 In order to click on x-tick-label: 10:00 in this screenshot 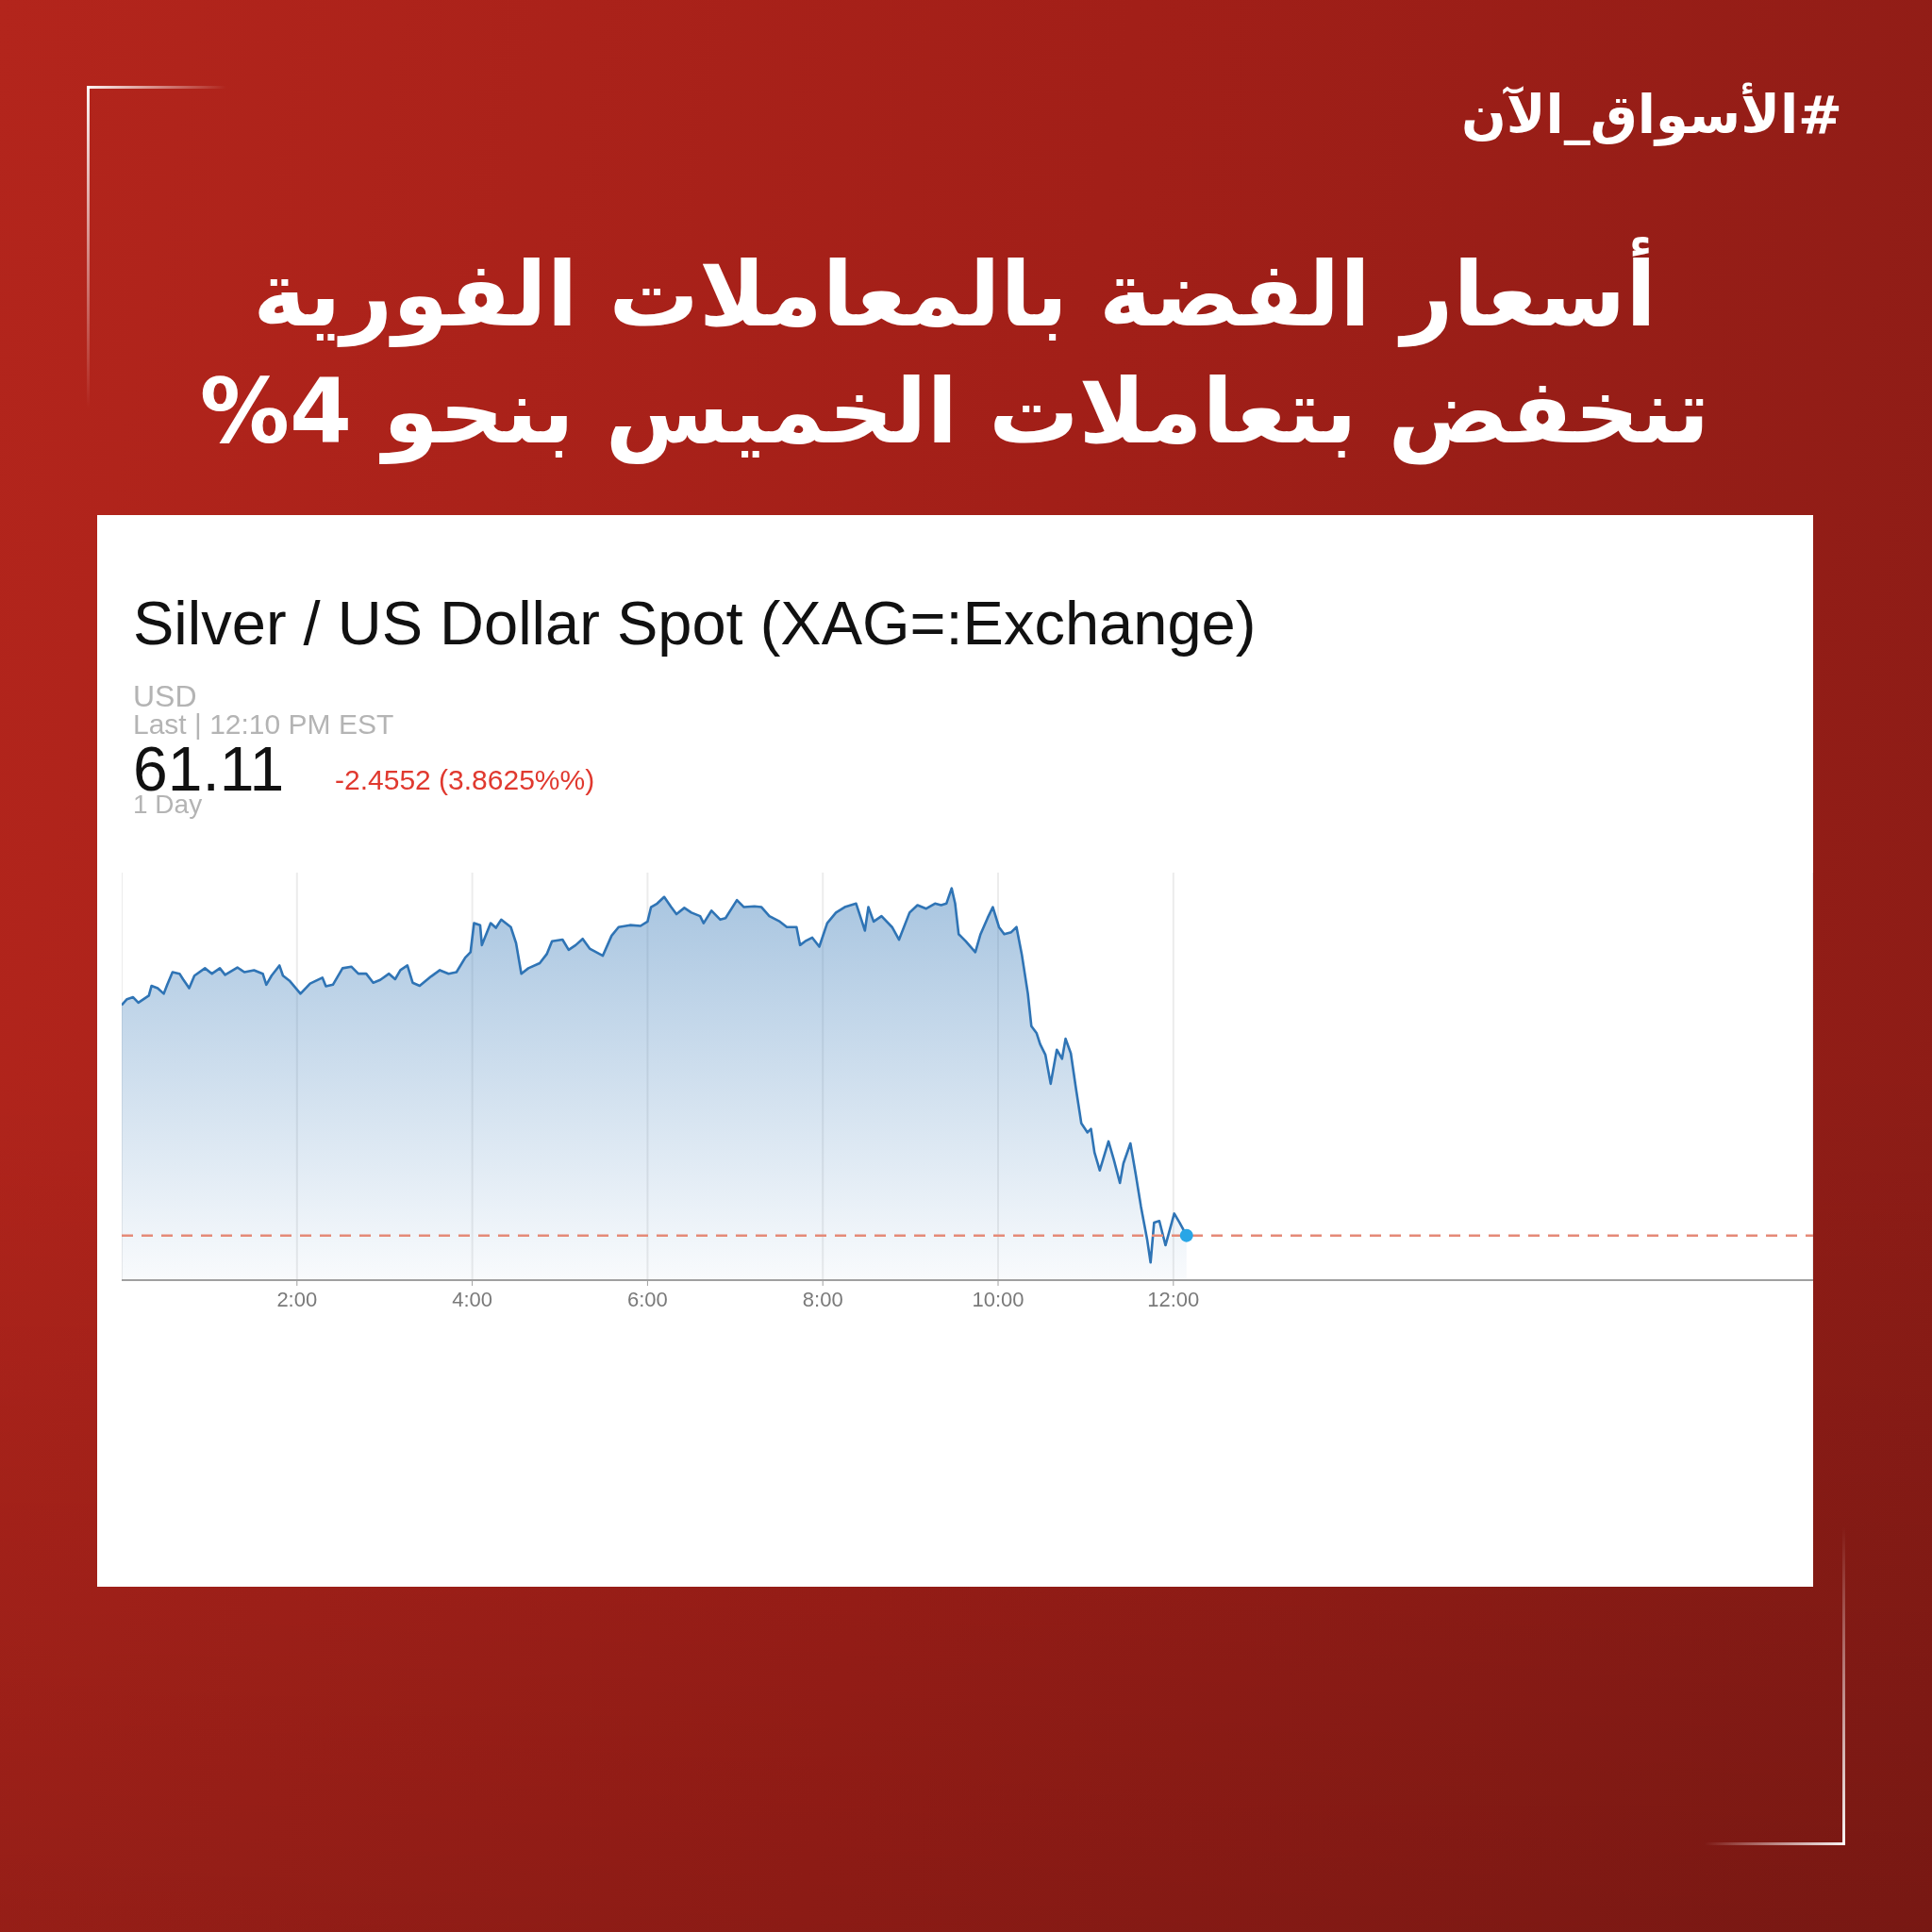, I will do `click(998, 1299)`.